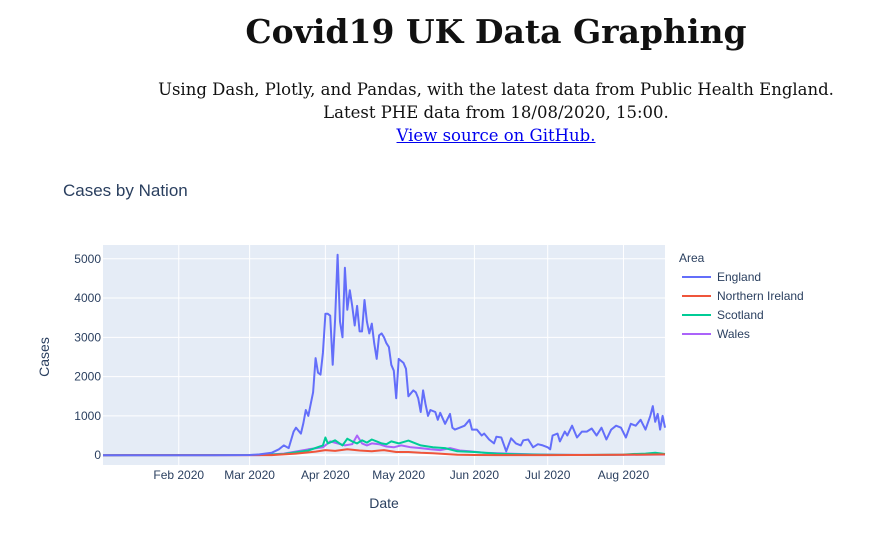 The image size is (872, 541). Describe the element at coordinates (44, 357) in the screenshot. I see `y-axis-title: Cases` at that location.